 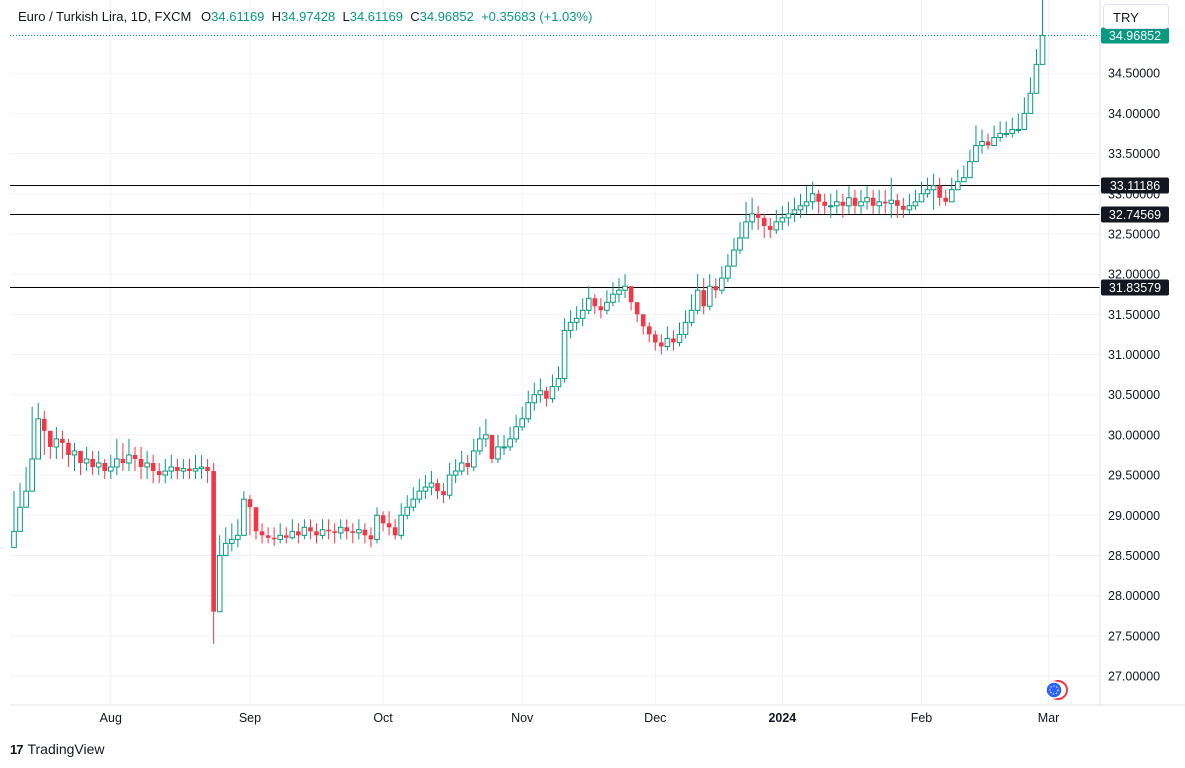 What do you see at coordinates (580, 718) in the screenshot?
I see `time-axis: Aug Sep Oct Nov Dec 2024 Feb Mar` at bounding box center [580, 718].